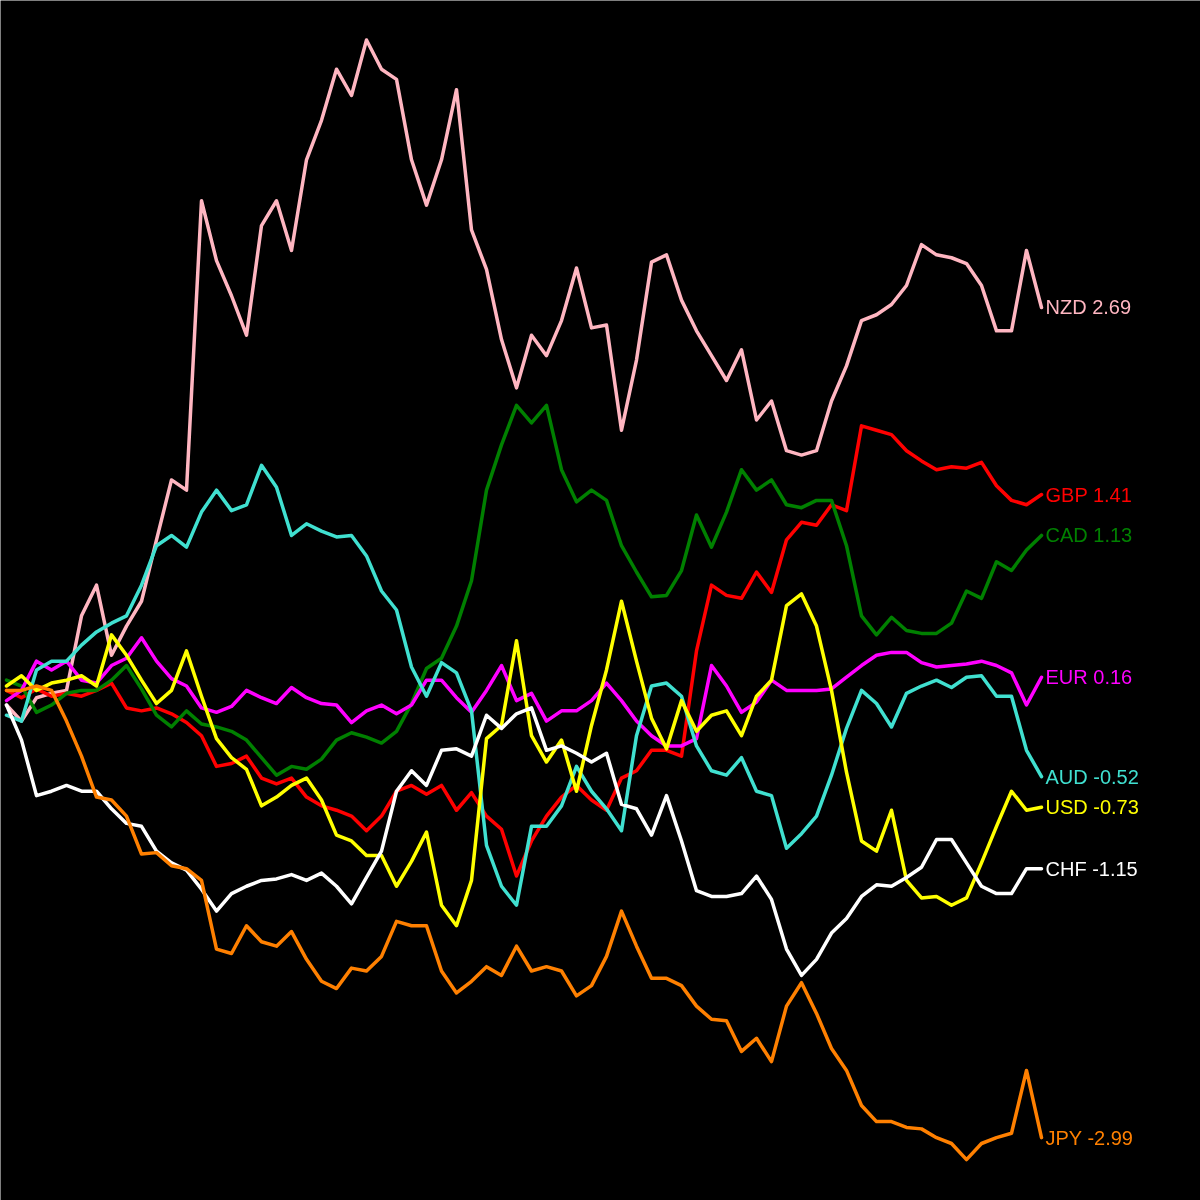 Image resolution: width=1200 pixels, height=1200 pixels. What do you see at coordinates (1092, 776) in the screenshot?
I see `data-label: AUD -0.52` at bounding box center [1092, 776].